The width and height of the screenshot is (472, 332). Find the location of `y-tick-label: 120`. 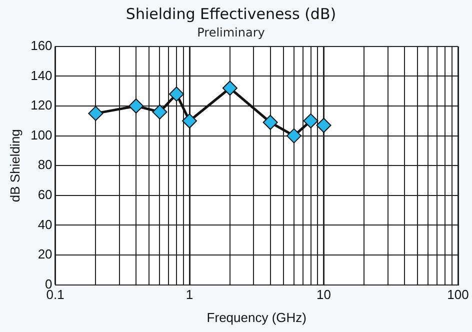

y-tick-label: 120 is located at coordinates (41, 105).